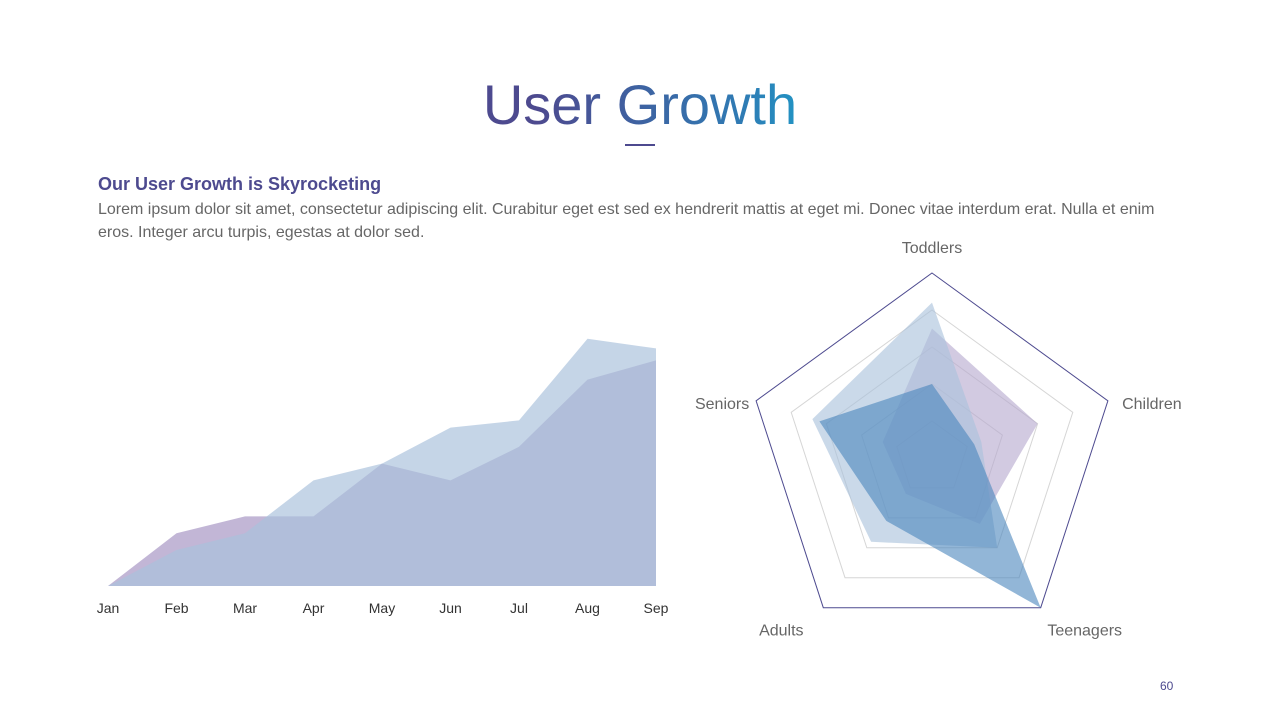 The width and height of the screenshot is (1280, 720). Describe the element at coordinates (519, 608) in the screenshot. I see `x-tick-label: Jul` at that location.